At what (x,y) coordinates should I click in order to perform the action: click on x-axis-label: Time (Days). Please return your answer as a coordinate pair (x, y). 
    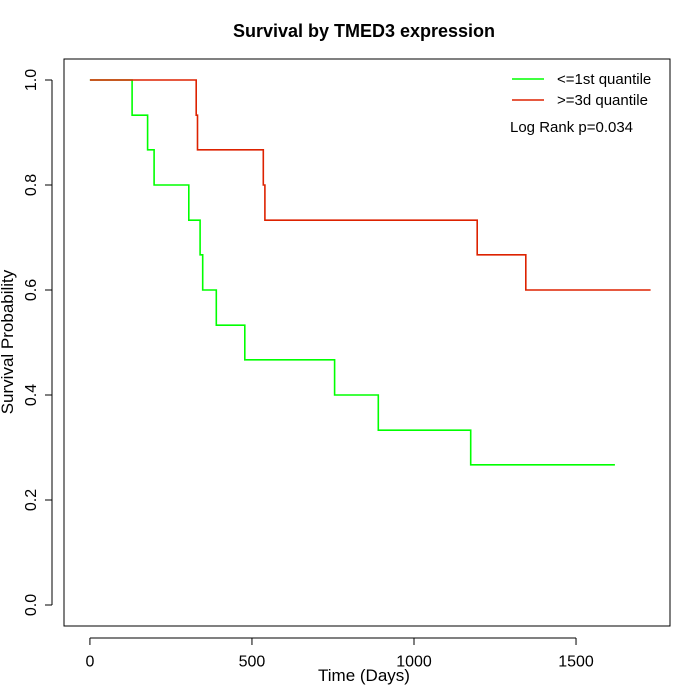
    Looking at the image, I should click on (364, 675).